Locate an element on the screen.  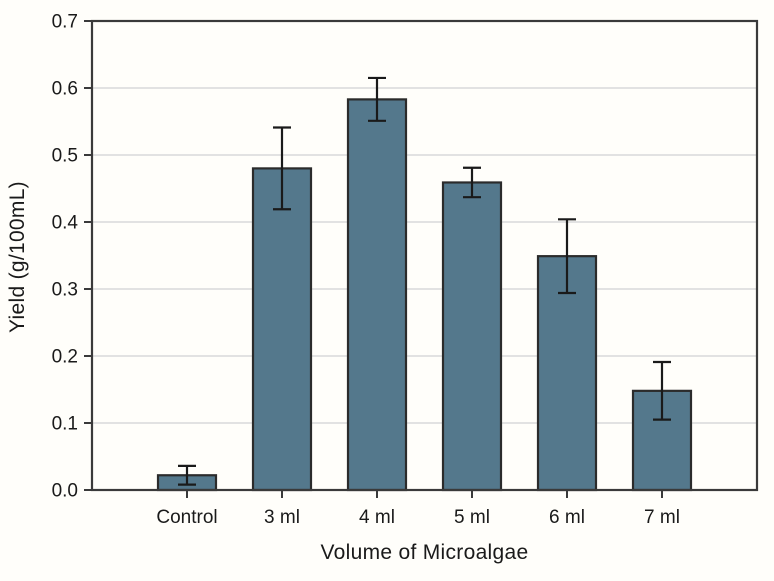
x-tick-label: 6 ml is located at coordinates (567, 517).